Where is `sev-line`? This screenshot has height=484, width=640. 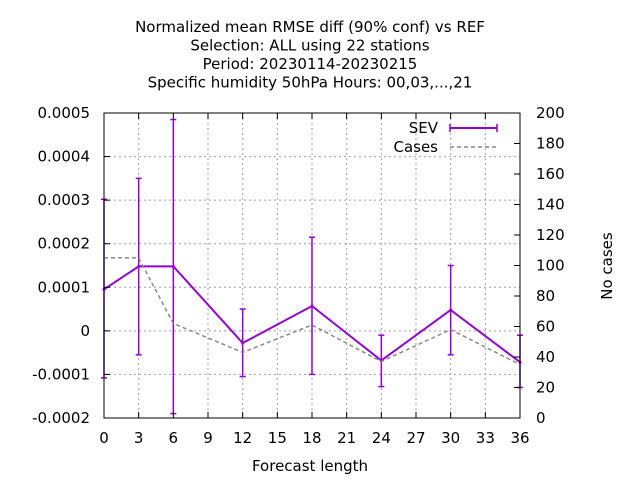 sev-line is located at coordinates (312, 314).